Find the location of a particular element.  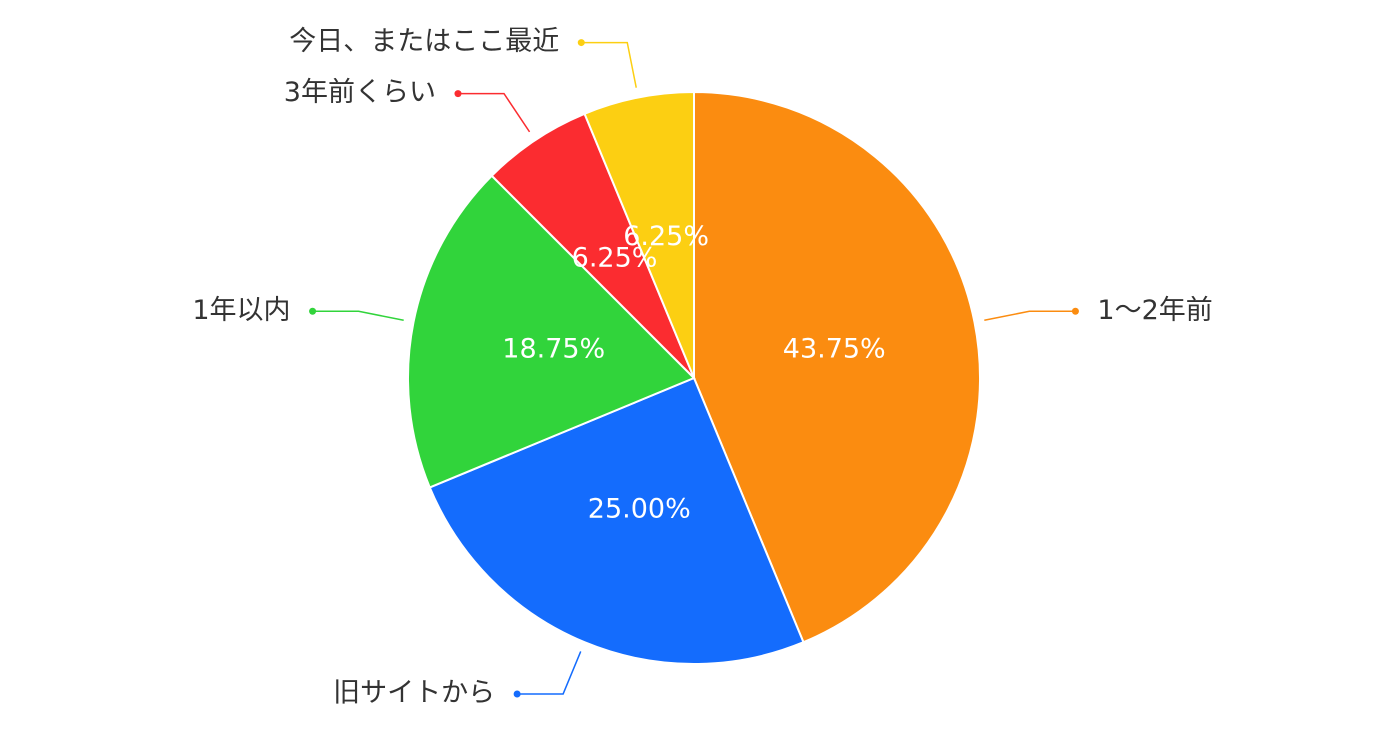

category-label: 1〜2年前 is located at coordinates (1154, 310).